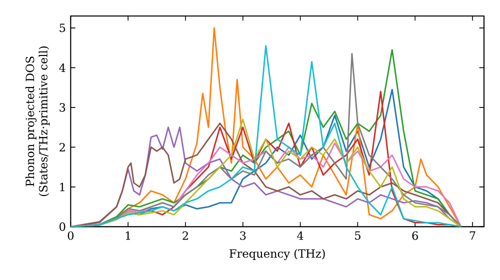  What do you see at coordinates (473, 235) in the screenshot?
I see `x-tick-label: 7` at bounding box center [473, 235].